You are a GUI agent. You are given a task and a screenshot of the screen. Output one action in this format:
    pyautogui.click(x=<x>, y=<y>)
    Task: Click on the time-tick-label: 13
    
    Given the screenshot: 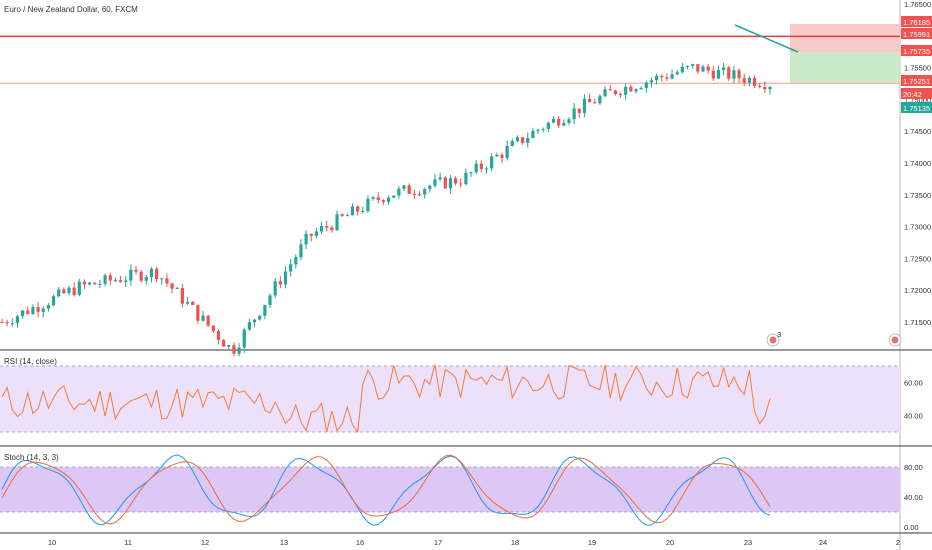 What is the action you would take?
    pyautogui.click(x=284, y=542)
    